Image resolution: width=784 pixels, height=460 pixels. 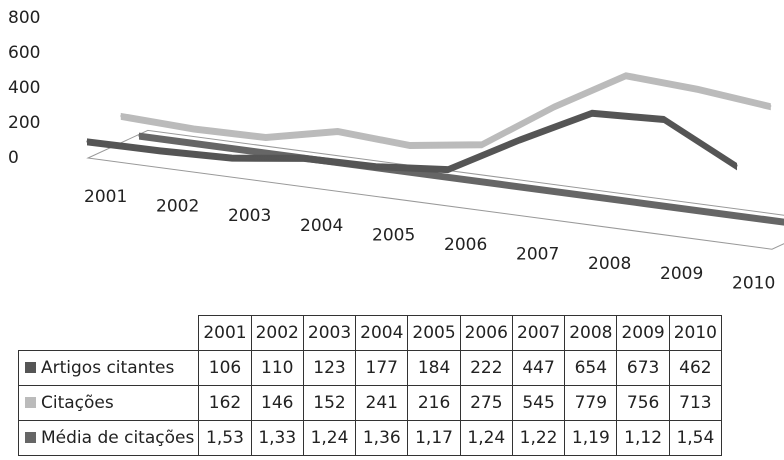 What do you see at coordinates (24, 18) in the screenshot?
I see `y-tick-label: 800` at bounding box center [24, 18].